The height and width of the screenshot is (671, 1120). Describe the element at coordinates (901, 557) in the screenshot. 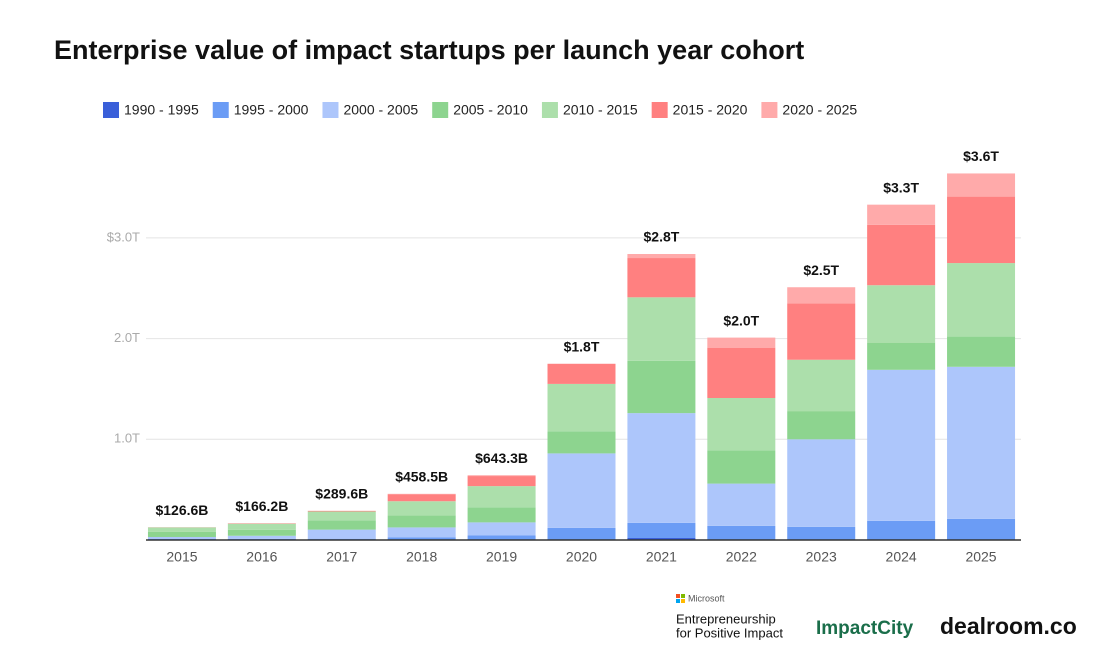

I see `x-tick-label: 2024` at that location.